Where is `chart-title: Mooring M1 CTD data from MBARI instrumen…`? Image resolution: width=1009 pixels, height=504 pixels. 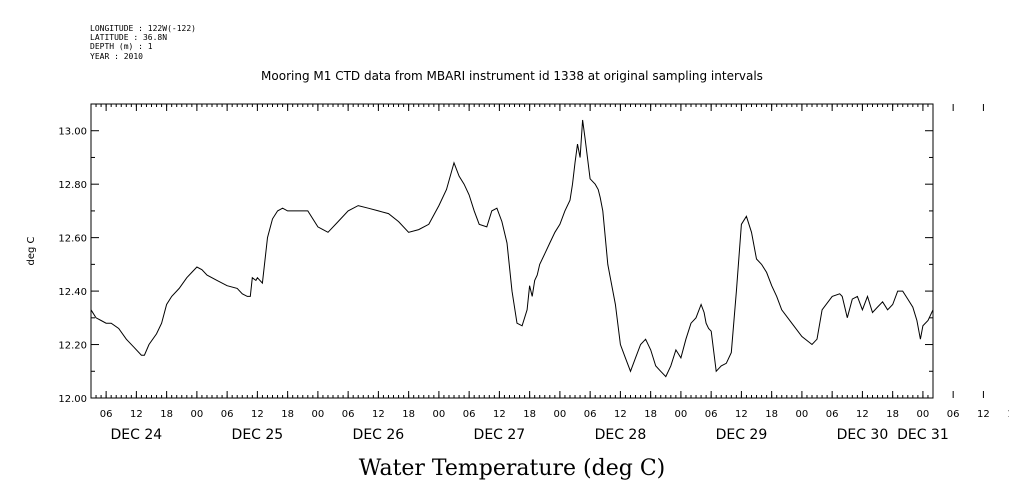 chart-title: Mooring M1 CTD data from MBARI instrumen… is located at coordinates (512, 76).